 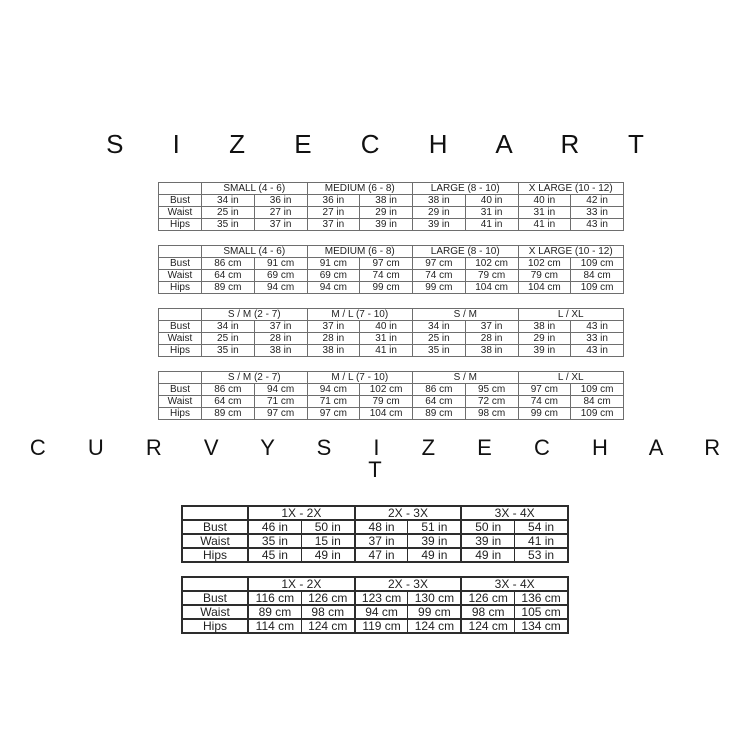 What do you see at coordinates (491, 338) in the screenshot?
I see `size-value-cell: 28 in` at bounding box center [491, 338].